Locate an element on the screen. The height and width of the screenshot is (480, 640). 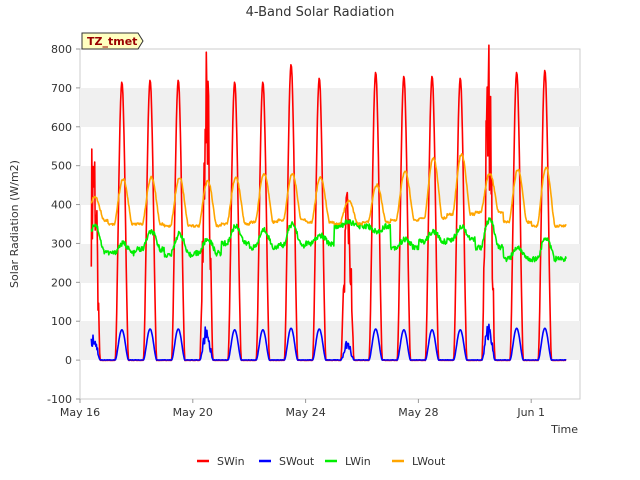
y-tick-label: 700 is located at coordinates (61, 88).